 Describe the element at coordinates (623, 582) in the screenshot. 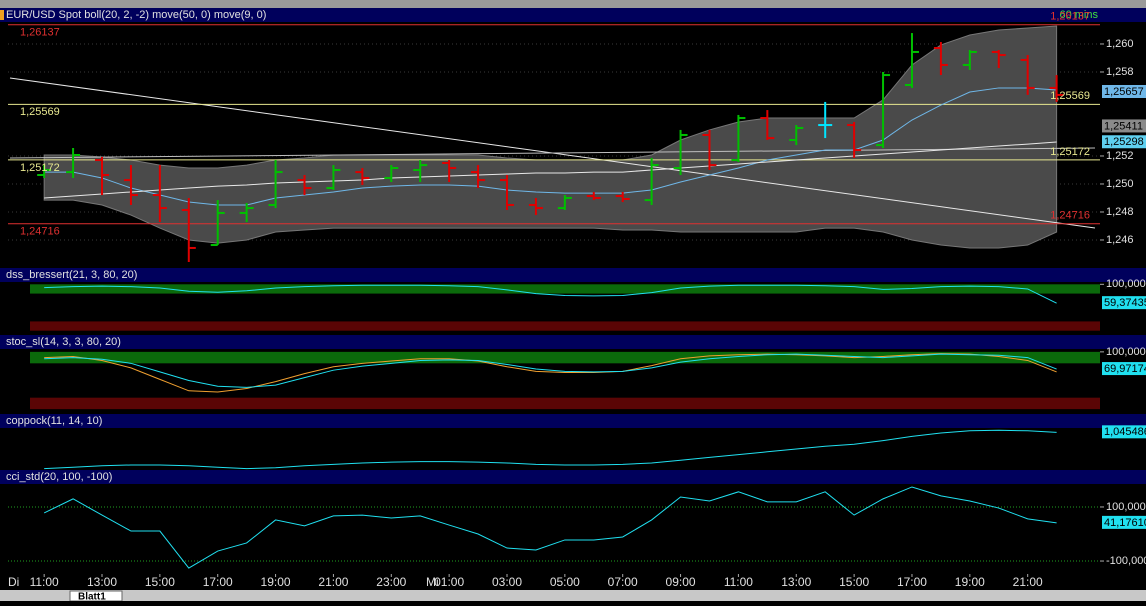

I see `x-tick-label: 07:00` at that location.